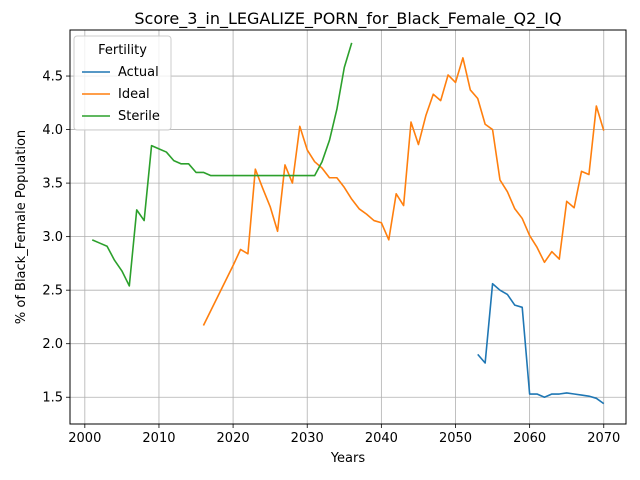 This screenshot has height=480, width=640. What do you see at coordinates (381, 438) in the screenshot?
I see `x-tick-label: 2040` at bounding box center [381, 438].